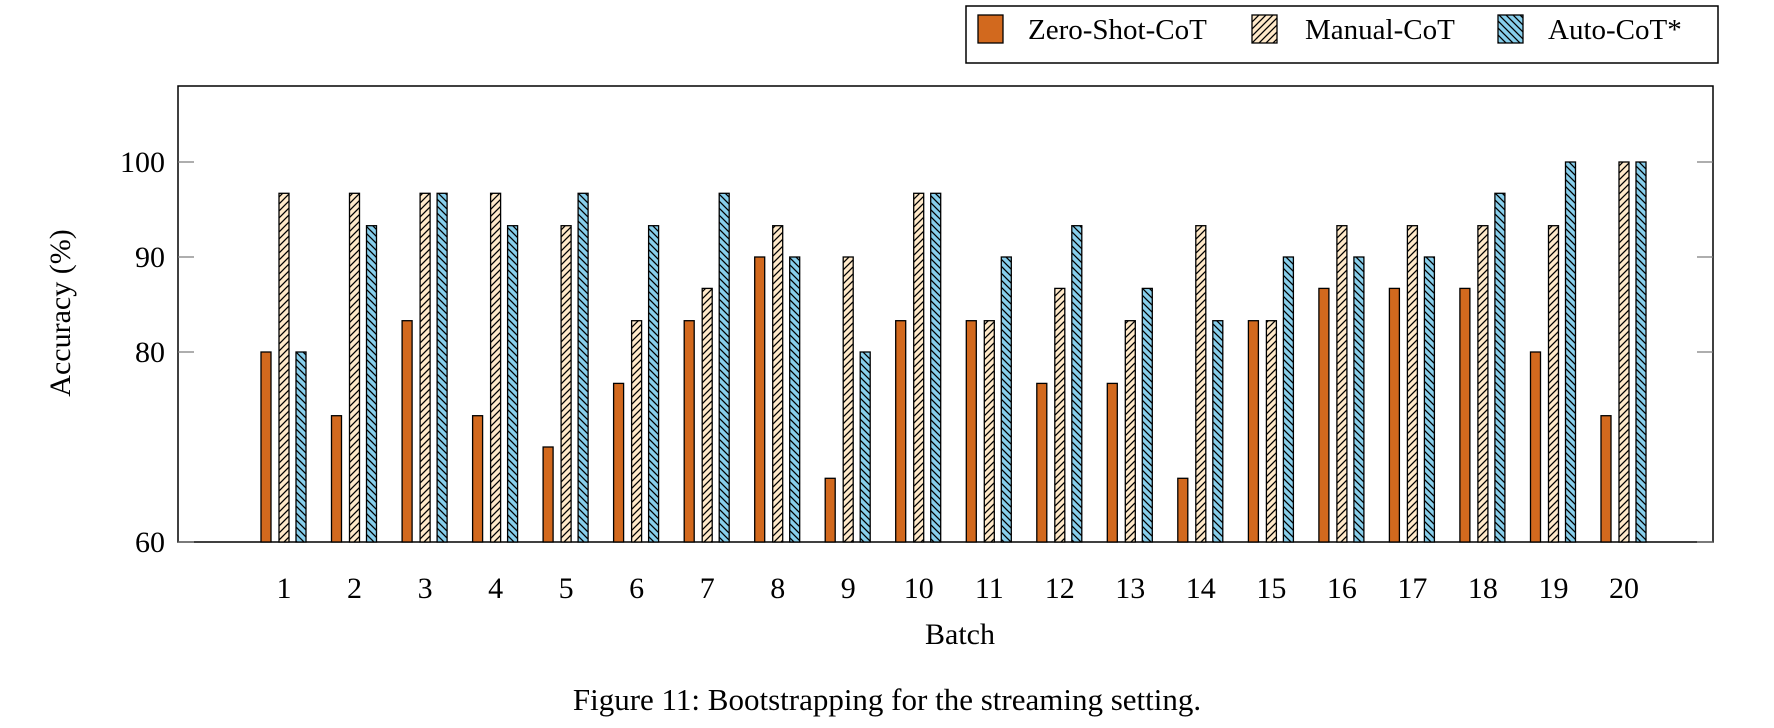 This screenshot has height=728, width=1774. What do you see at coordinates (958, 588) in the screenshot?
I see `x-axis: 1 2 3 4 5 6 7 8 9 10 11 12 13 14 15 16 17 18 19 20` at bounding box center [958, 588].